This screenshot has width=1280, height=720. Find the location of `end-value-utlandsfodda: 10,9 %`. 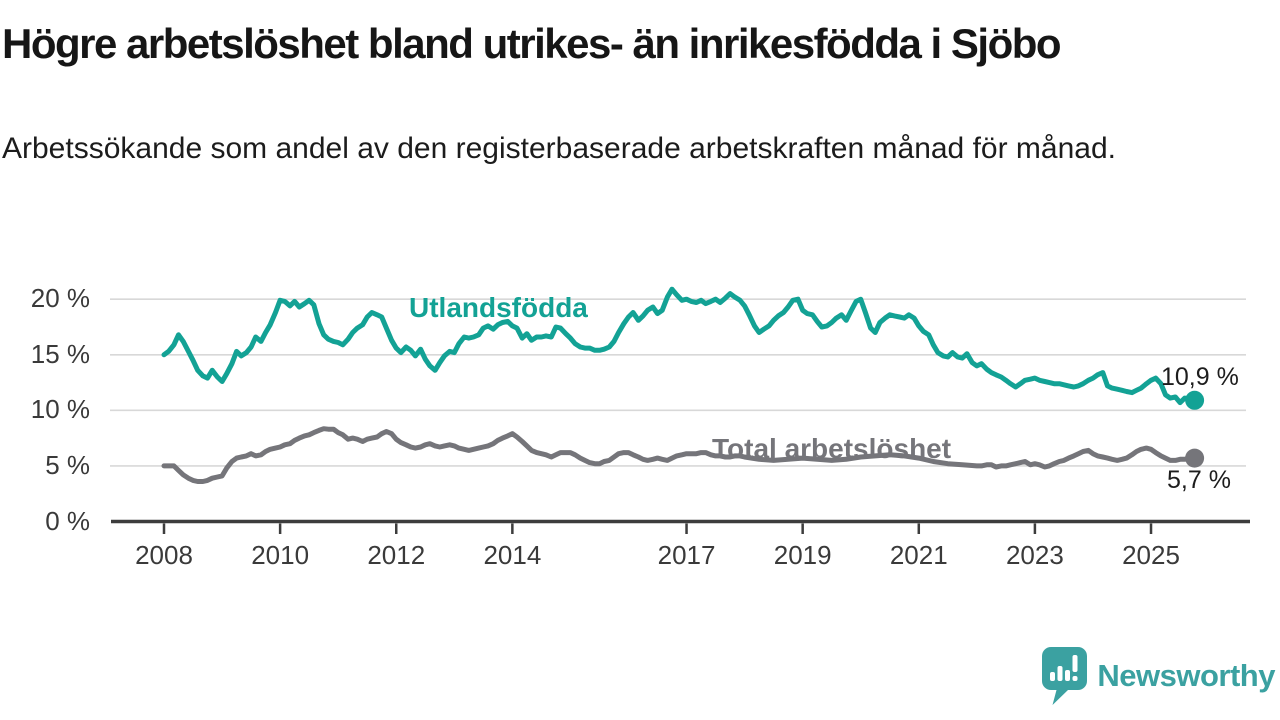

end-value-utlandsfodda: 10,9 % is located at coordinates (1200, 377).